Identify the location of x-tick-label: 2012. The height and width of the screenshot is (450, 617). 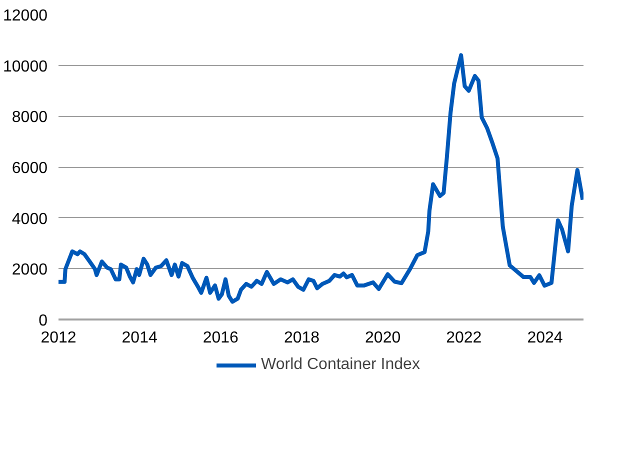
(58, 338).